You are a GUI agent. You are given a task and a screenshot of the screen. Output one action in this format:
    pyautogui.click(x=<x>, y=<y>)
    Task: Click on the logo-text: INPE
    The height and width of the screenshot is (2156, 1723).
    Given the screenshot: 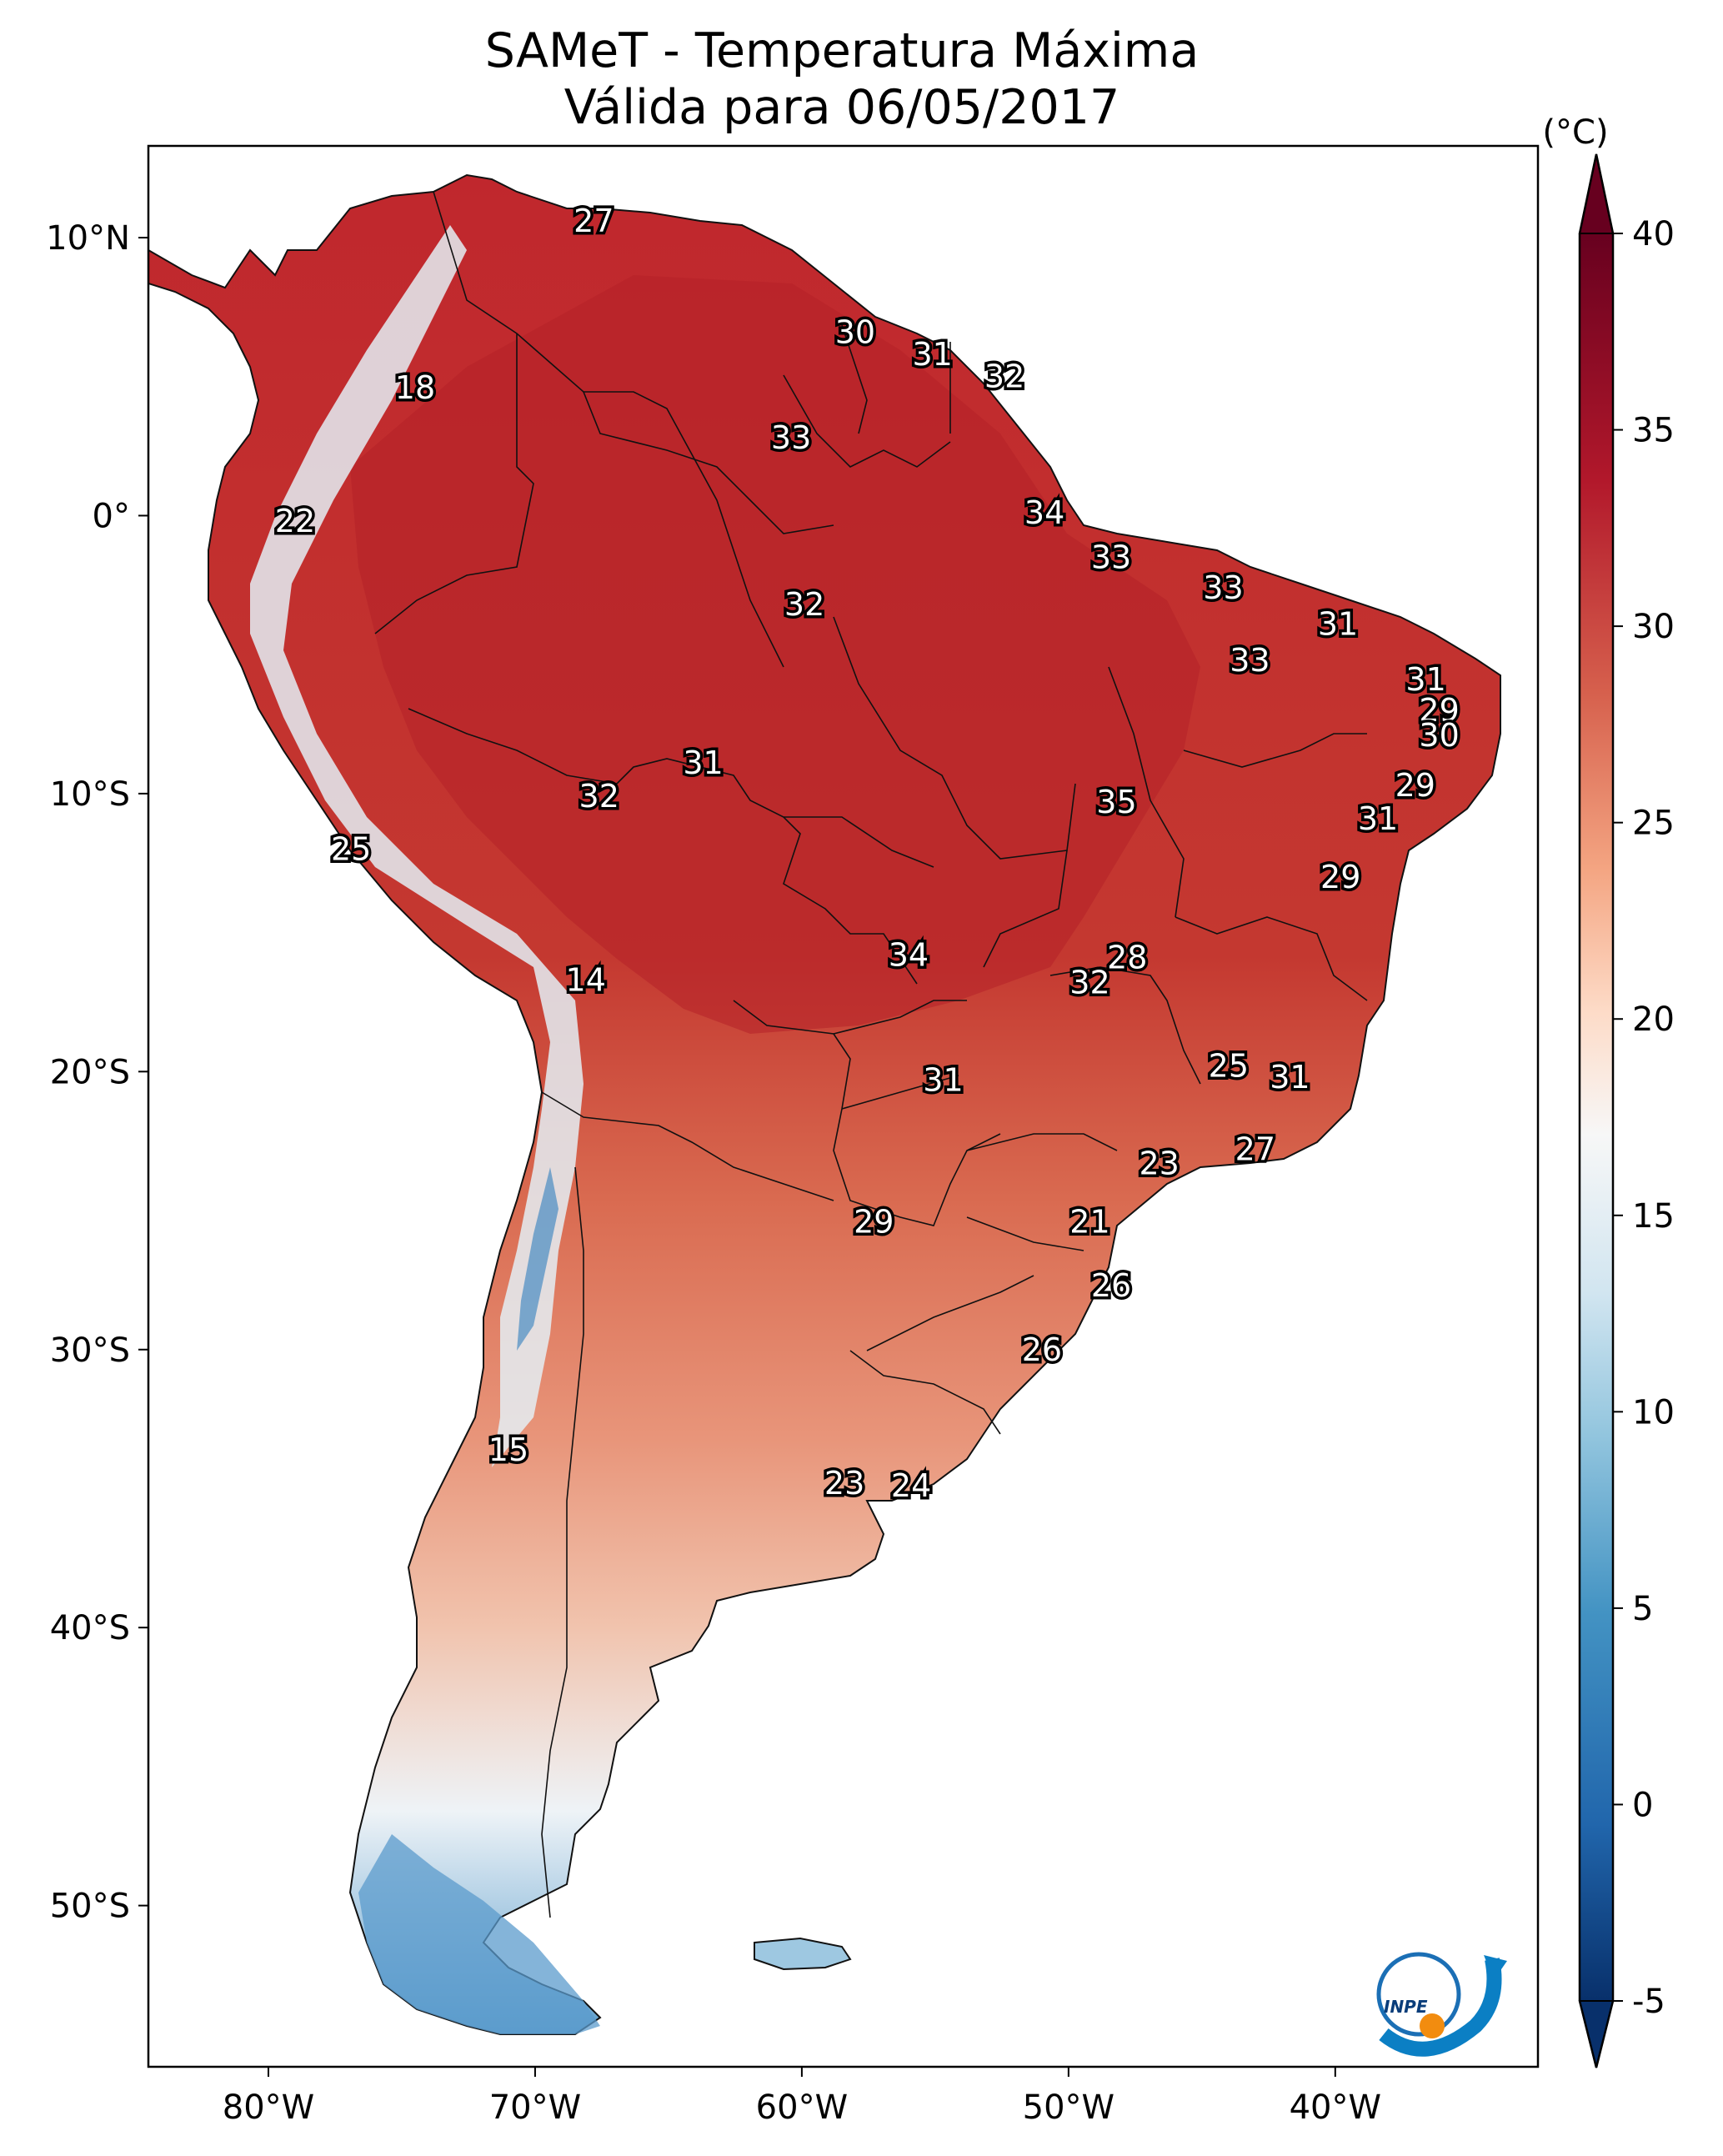 What is the action you would take?
    pyautogui.click(x=1406, y=2007)
    